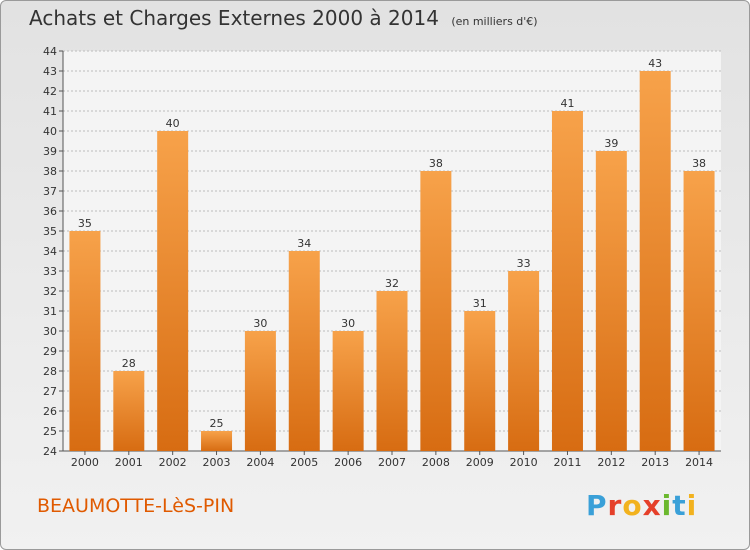  Describe the element at coordinates (50, 371) in the screenshot. I see `y-tick-label: 28` at that location.